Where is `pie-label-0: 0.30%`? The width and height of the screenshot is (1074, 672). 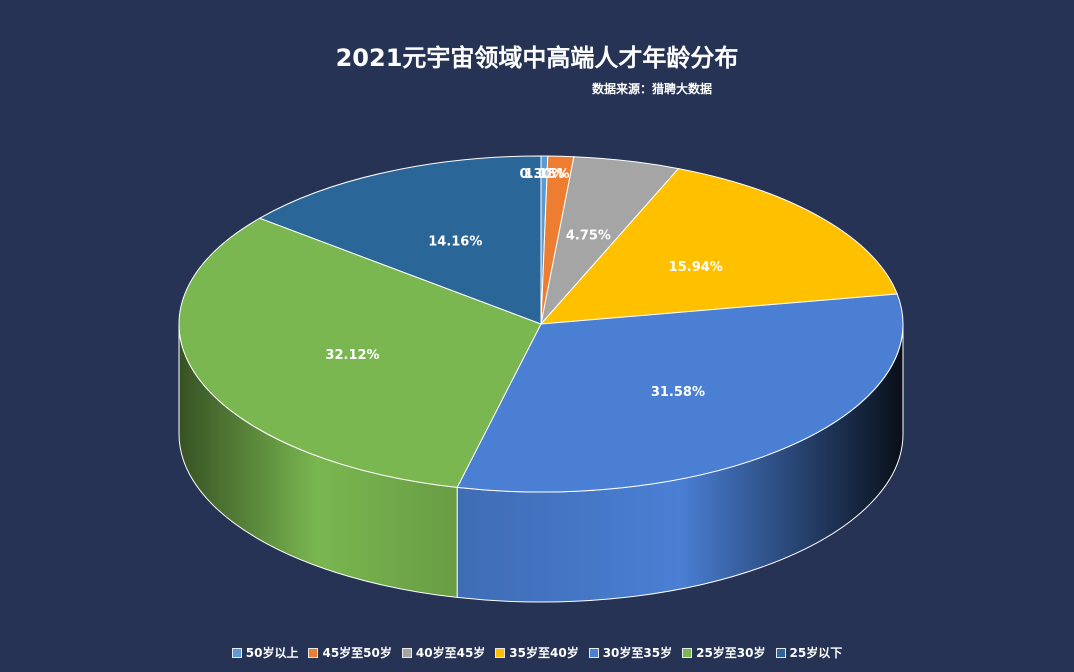 pie-label-0: 0.30% is located at coordinates (541, 174).